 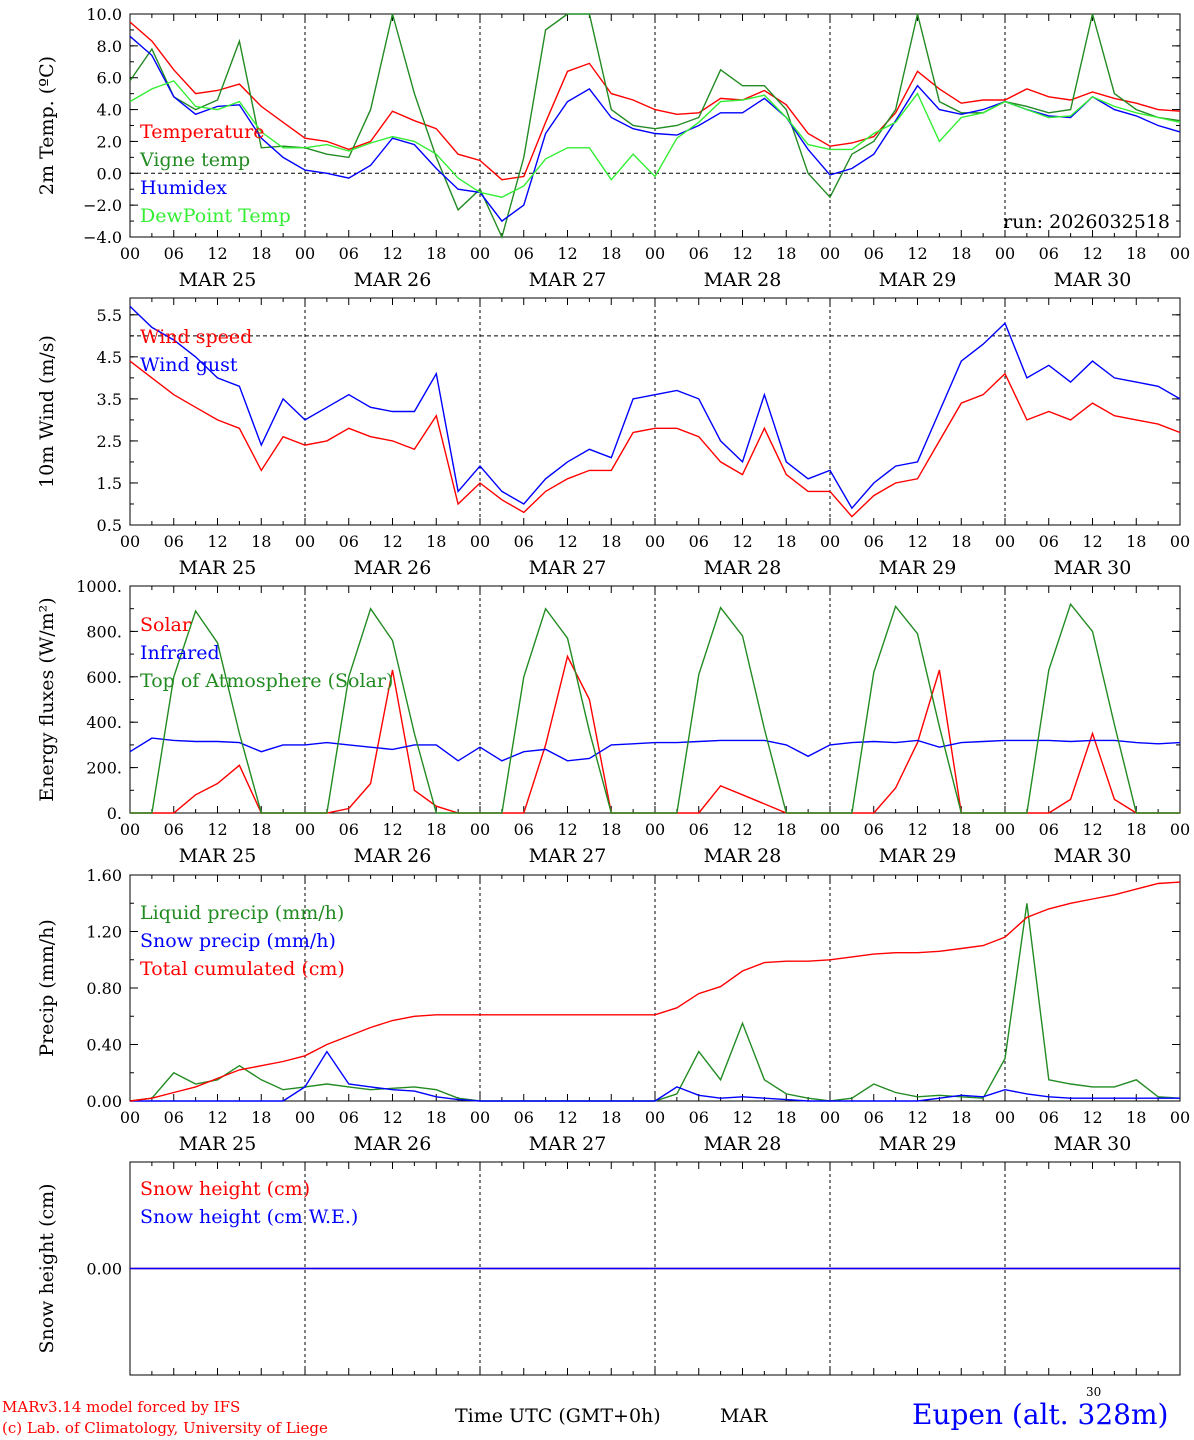 I want to click on y-tick-label: 400., so click(x=104, y=722).